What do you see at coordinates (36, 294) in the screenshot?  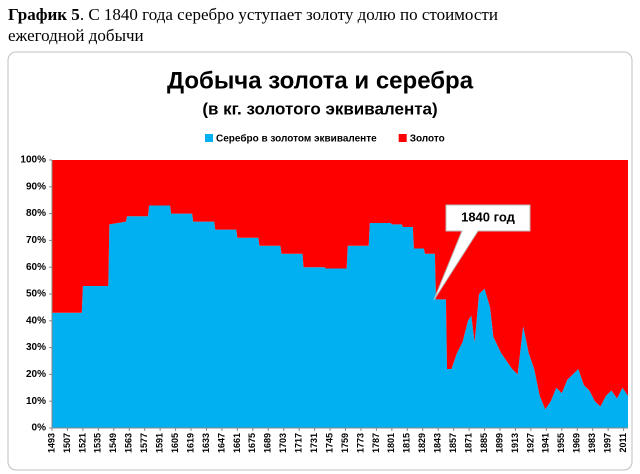 I see `y-tick-label: 50%` at bounding box center [36, 294].